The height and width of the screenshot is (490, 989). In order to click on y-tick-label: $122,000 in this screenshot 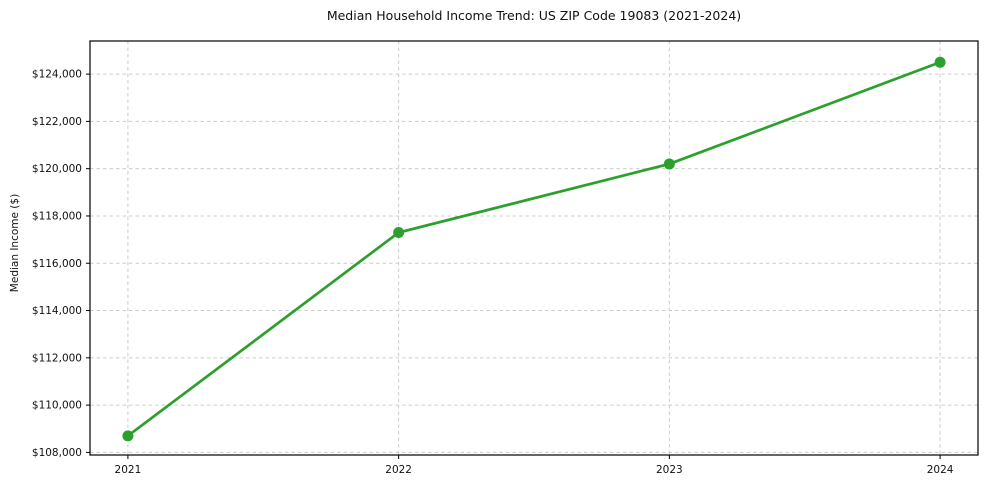, I will do `click(57, 122)`.